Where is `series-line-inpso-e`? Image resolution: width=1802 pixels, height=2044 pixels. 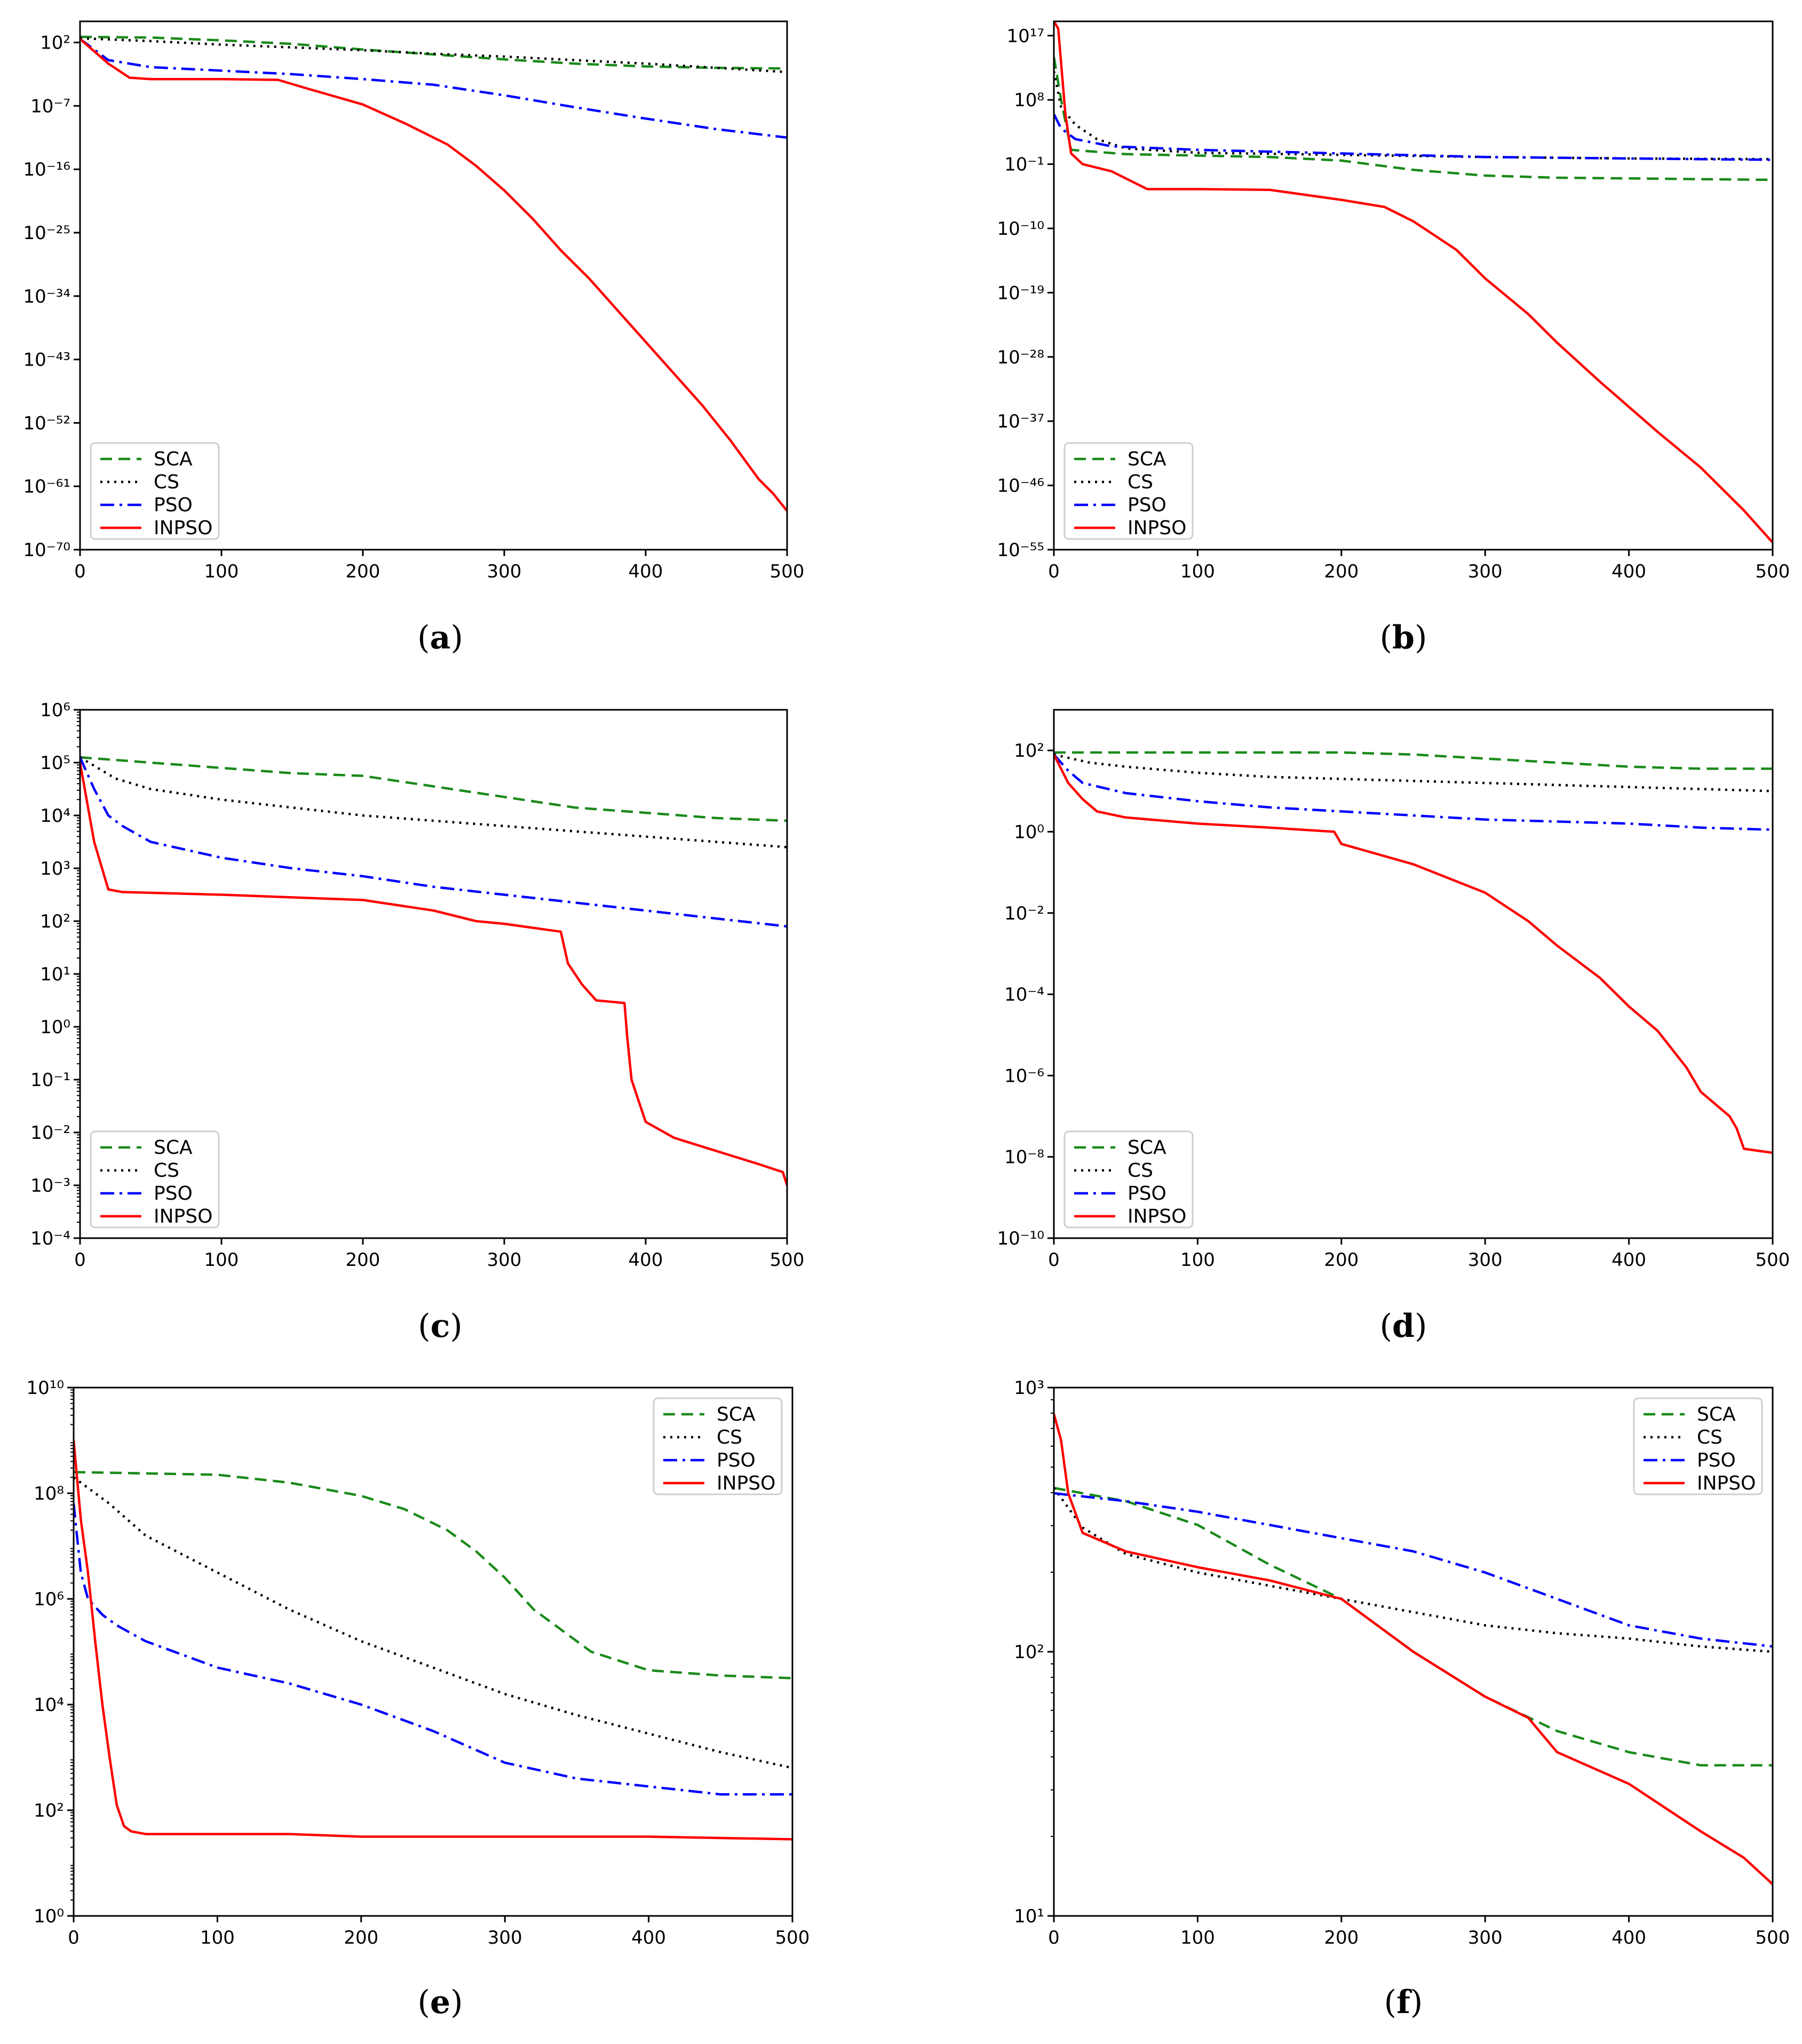
series-line-inpso-e is located at coordinates (433, 1641).